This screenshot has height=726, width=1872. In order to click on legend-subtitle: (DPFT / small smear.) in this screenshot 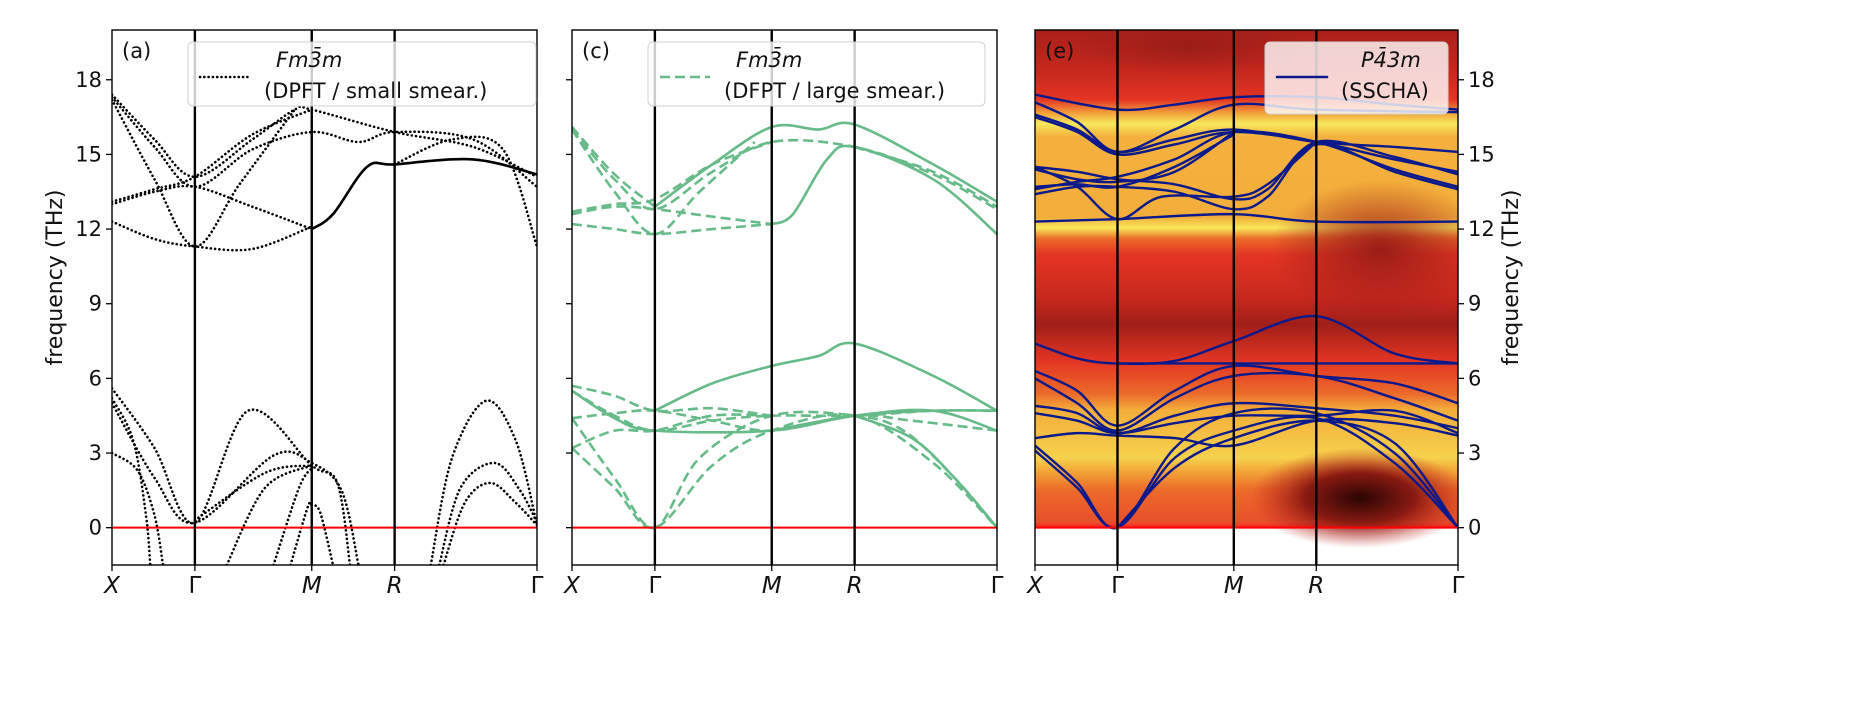, I will do `click(375, 91)`.